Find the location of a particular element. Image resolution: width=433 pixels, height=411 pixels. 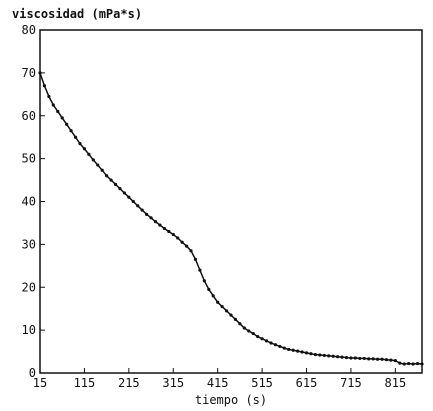

y-tick-label: 50 is located at coordinates (29, 159).